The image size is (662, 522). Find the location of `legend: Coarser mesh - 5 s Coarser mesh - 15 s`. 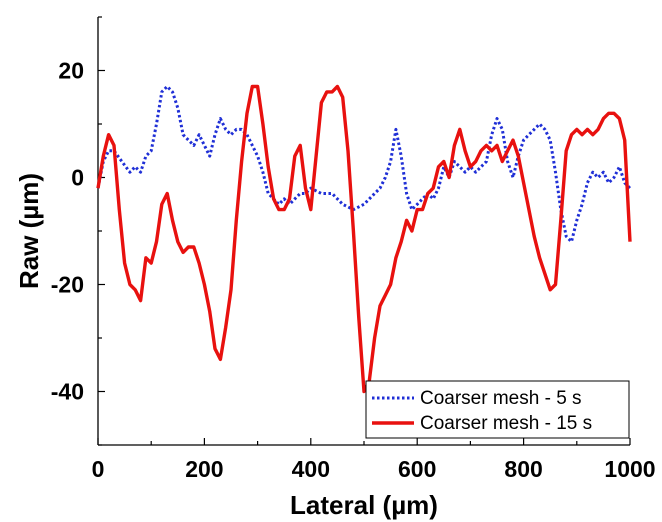

legend: Coarser mesh - 5 s Coarser mesh - 15 s is located at coordinates (497, 409).